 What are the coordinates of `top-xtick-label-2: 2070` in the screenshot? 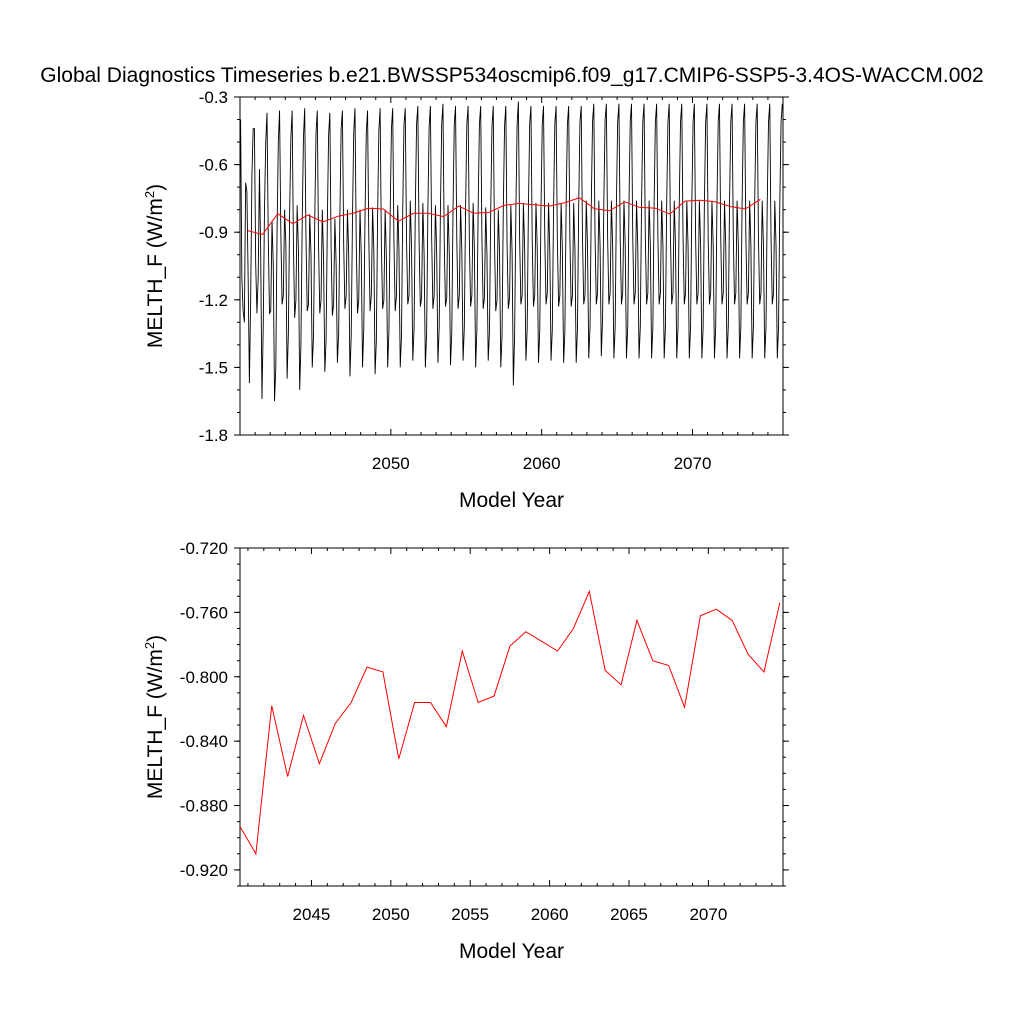 It's located at (693, 463).